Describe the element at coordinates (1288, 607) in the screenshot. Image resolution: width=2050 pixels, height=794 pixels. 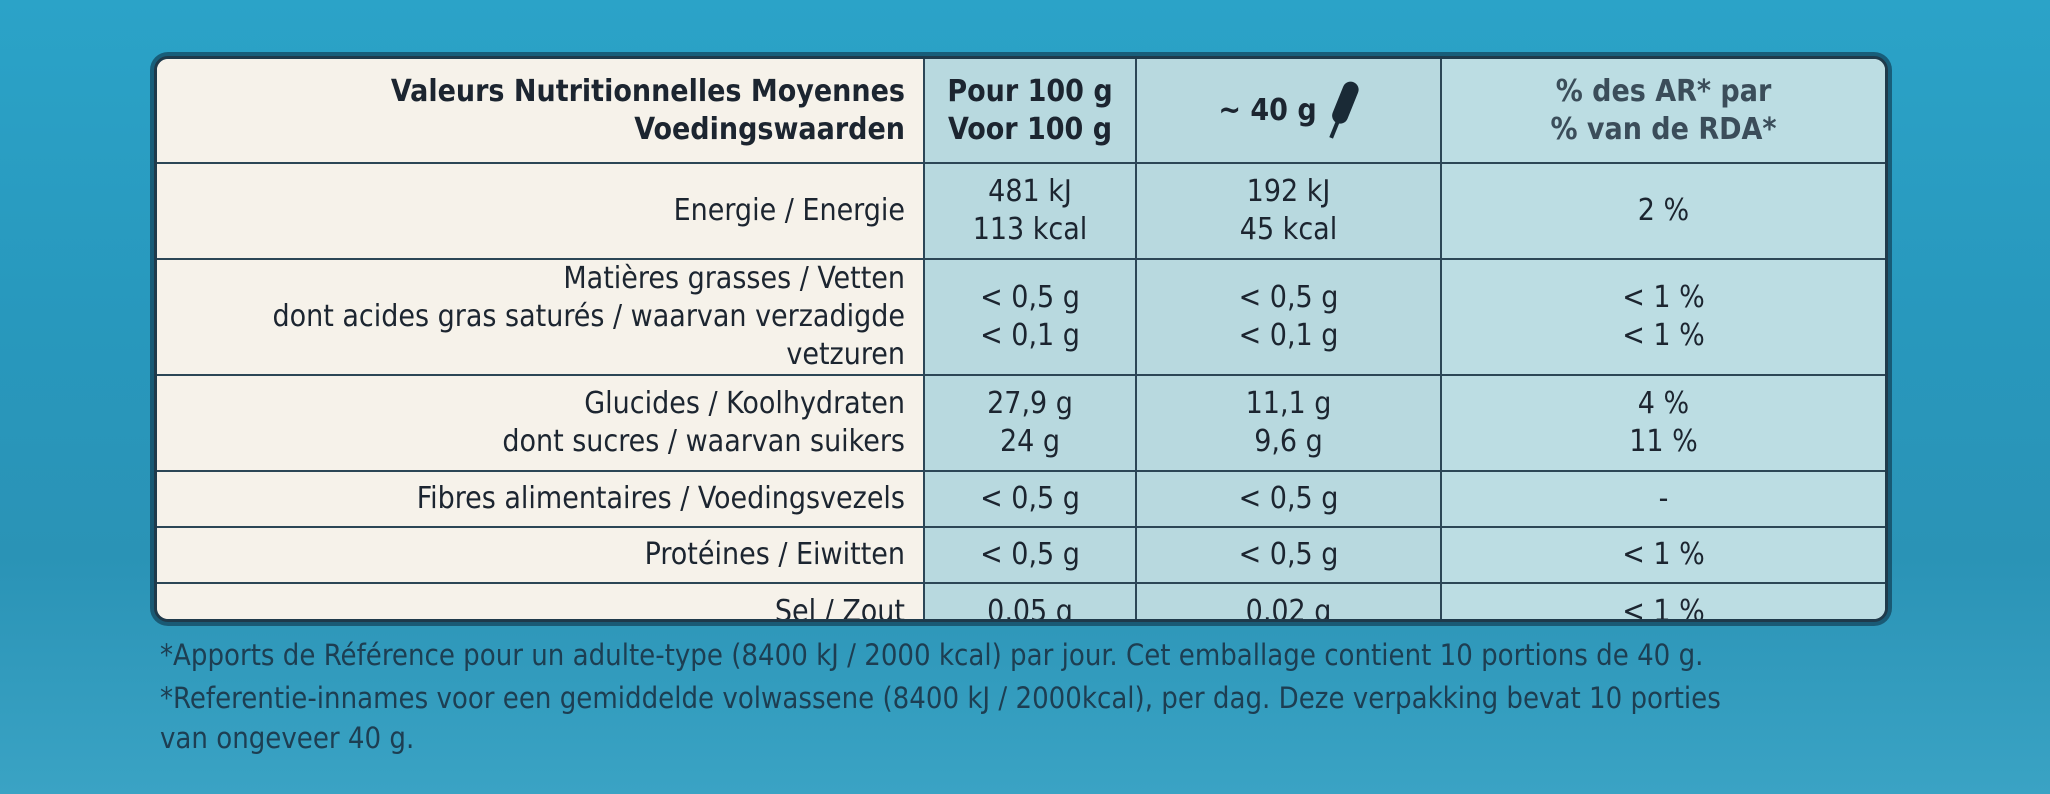
I see `value-line: 0,02 g` at that location.